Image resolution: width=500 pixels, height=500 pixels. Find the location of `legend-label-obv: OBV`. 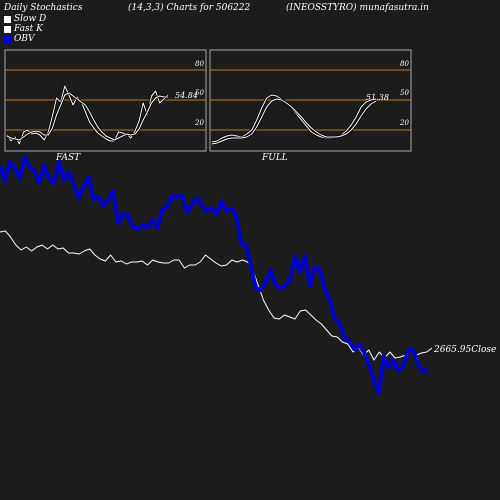

legend-label-obv: OBV is located at coordinates (24, 39).